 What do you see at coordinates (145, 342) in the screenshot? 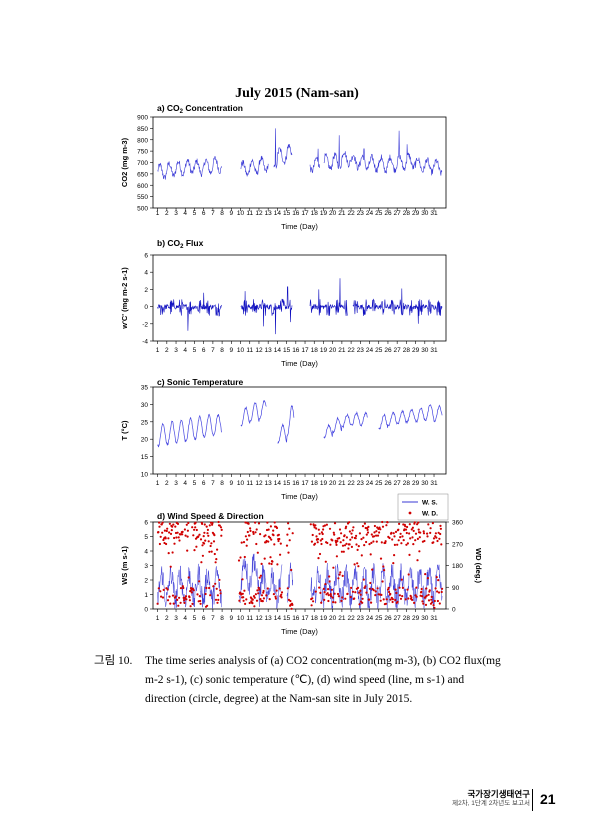
I see `y-tick-label: -4` at bounding box center [145, 342].